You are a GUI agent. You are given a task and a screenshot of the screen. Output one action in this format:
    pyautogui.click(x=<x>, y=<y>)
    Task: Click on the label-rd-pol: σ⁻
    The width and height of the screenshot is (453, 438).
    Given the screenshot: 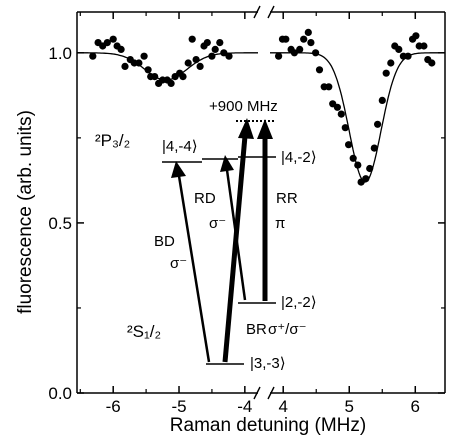 What is the action you would take?
    pyautogui.click(x=217, y=223)
    